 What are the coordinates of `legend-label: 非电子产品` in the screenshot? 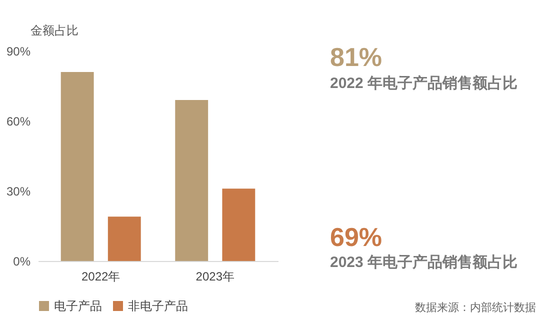 It's located at (158, 306).